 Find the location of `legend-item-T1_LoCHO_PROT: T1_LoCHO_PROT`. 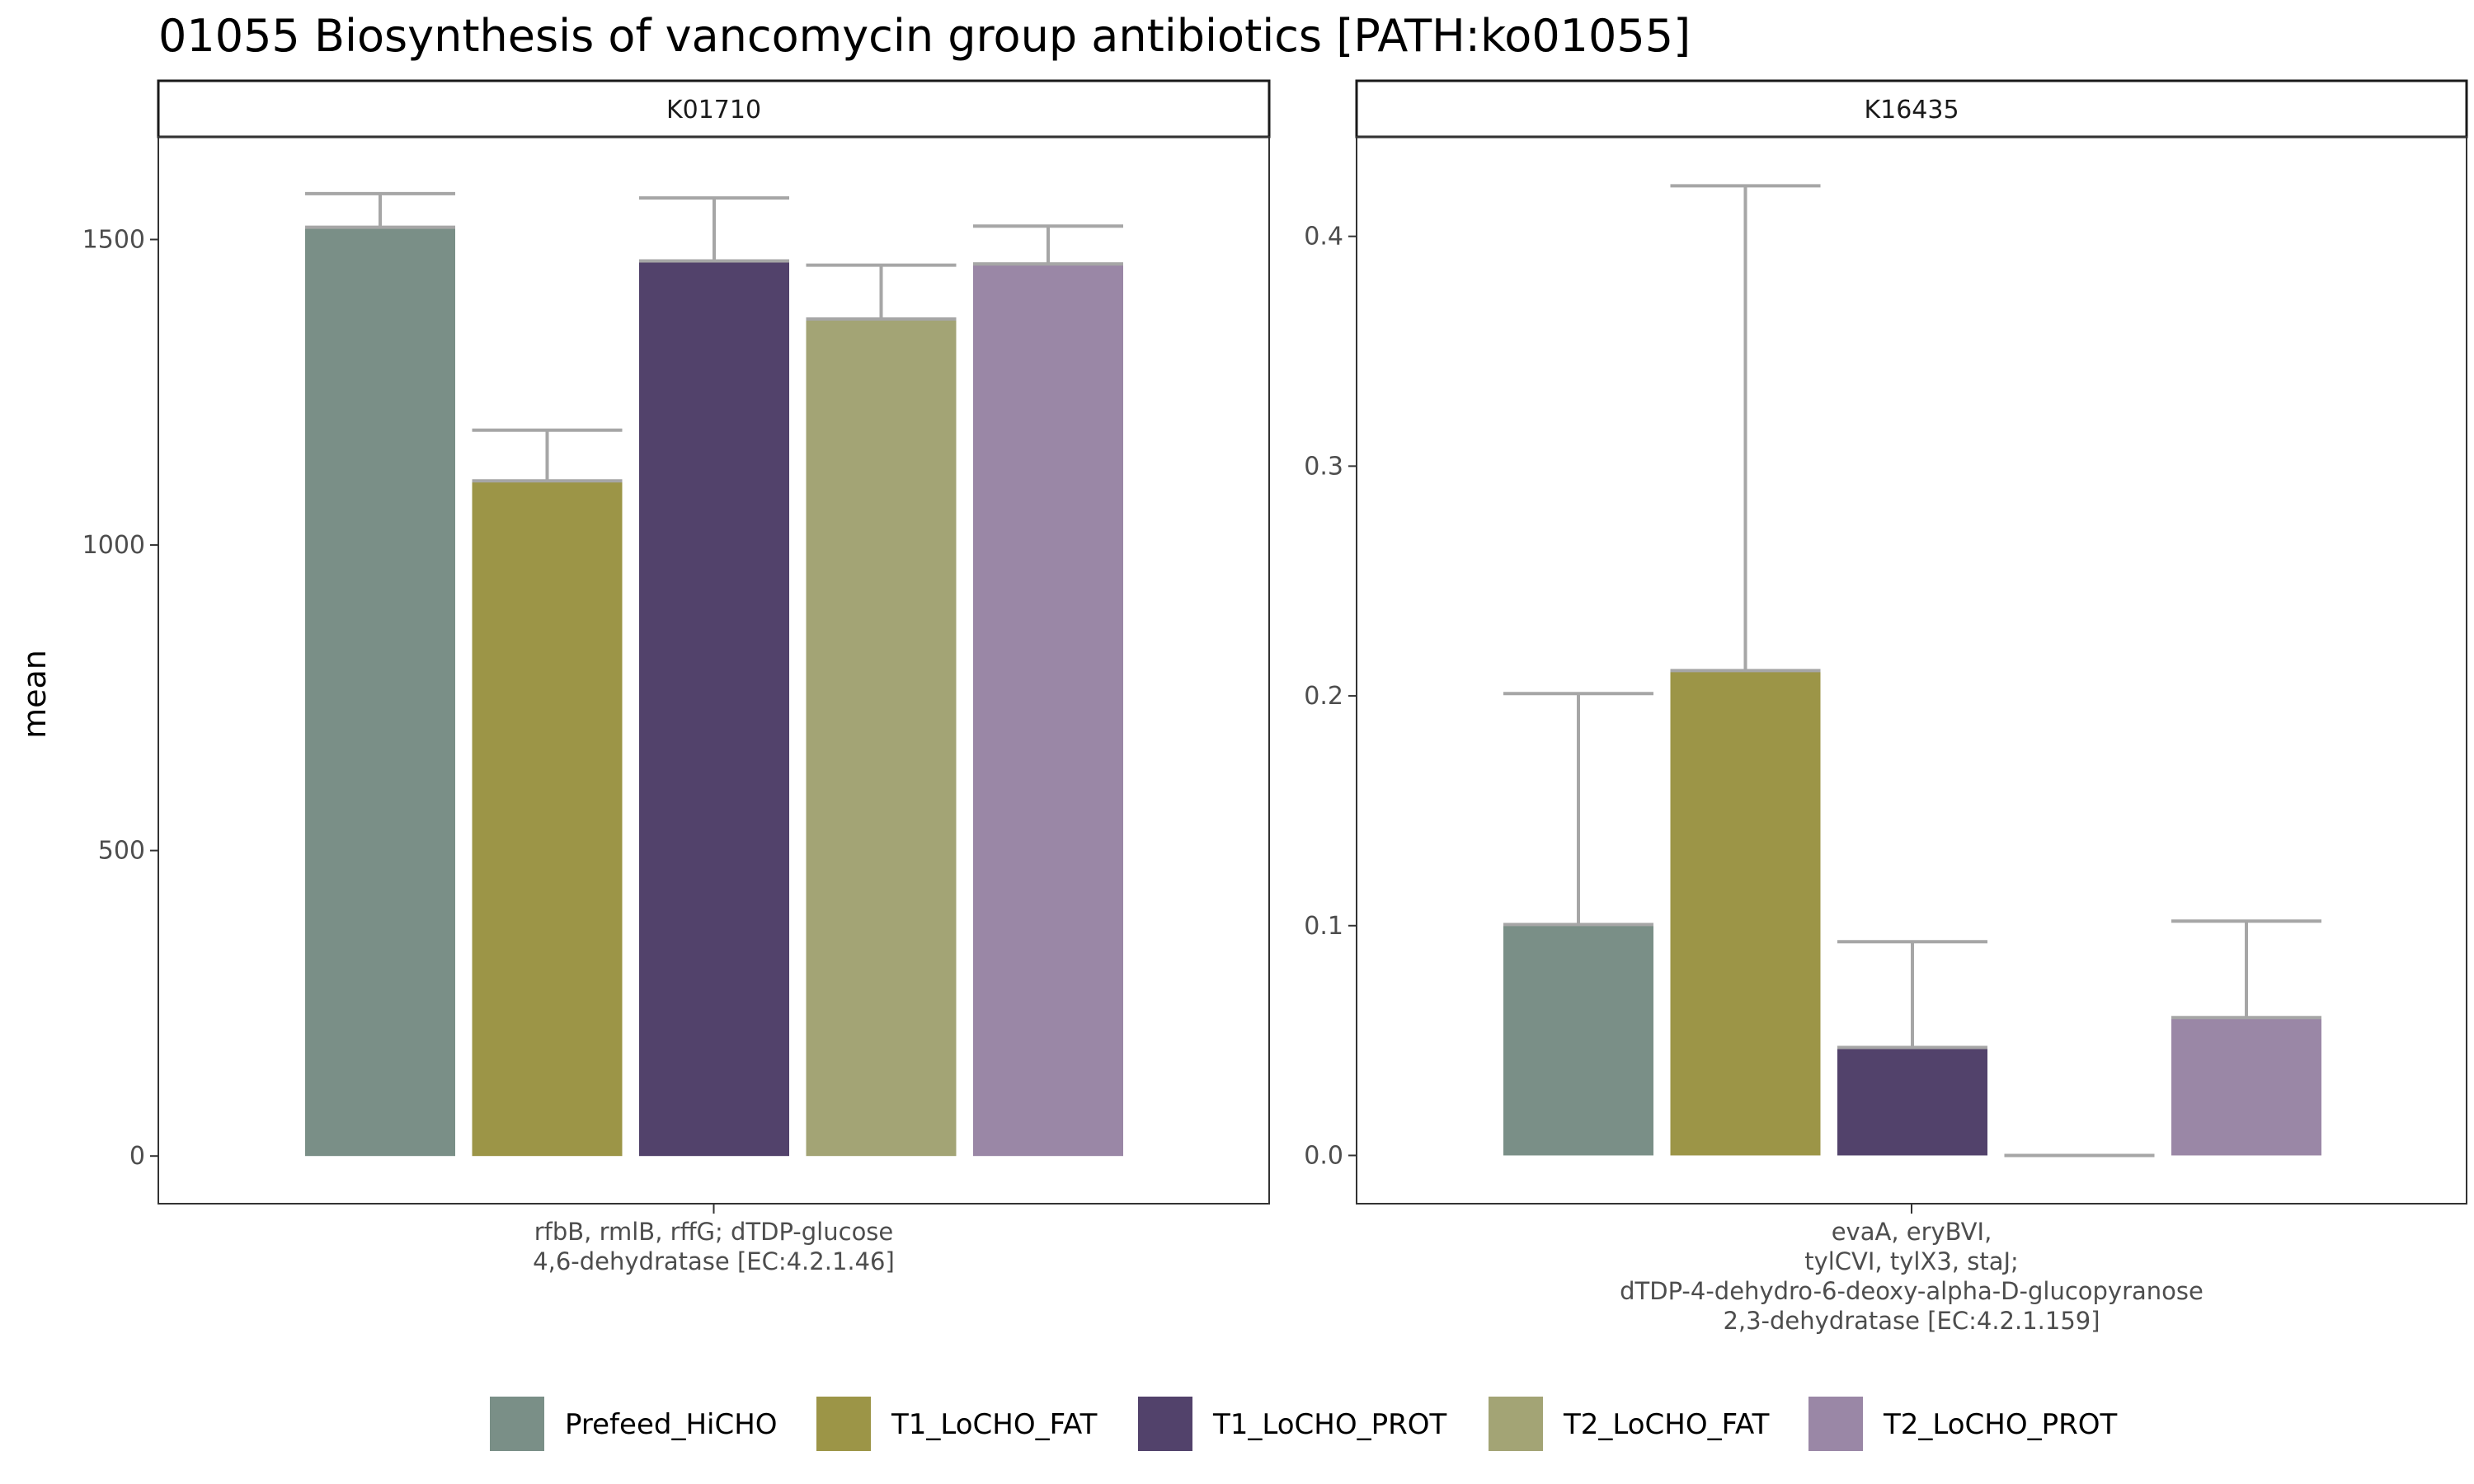

legend-item-T1_LoCHO_PROT: T1_LoCHO_PROT is located at coordinates (1292, 1424).